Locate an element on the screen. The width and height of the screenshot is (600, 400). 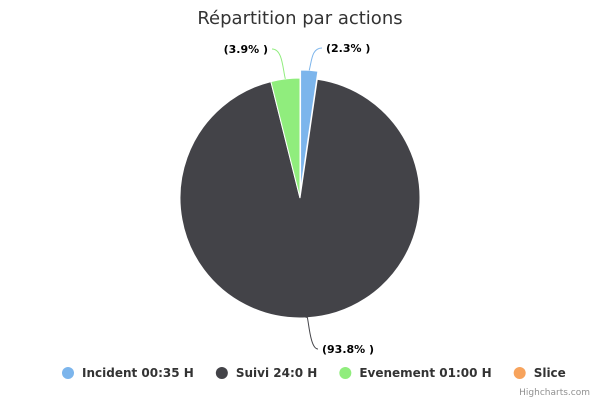
data-label-2: (93.8% ) is located at coordinates (348, 349).